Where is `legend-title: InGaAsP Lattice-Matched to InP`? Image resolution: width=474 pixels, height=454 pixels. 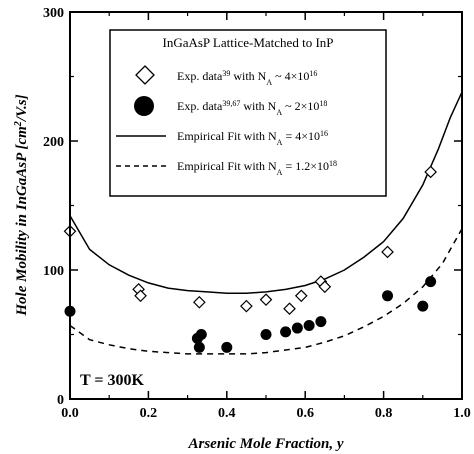
legend-title: InGaAsP Lattice-Matched to InP is located at coordinates (248, 42).